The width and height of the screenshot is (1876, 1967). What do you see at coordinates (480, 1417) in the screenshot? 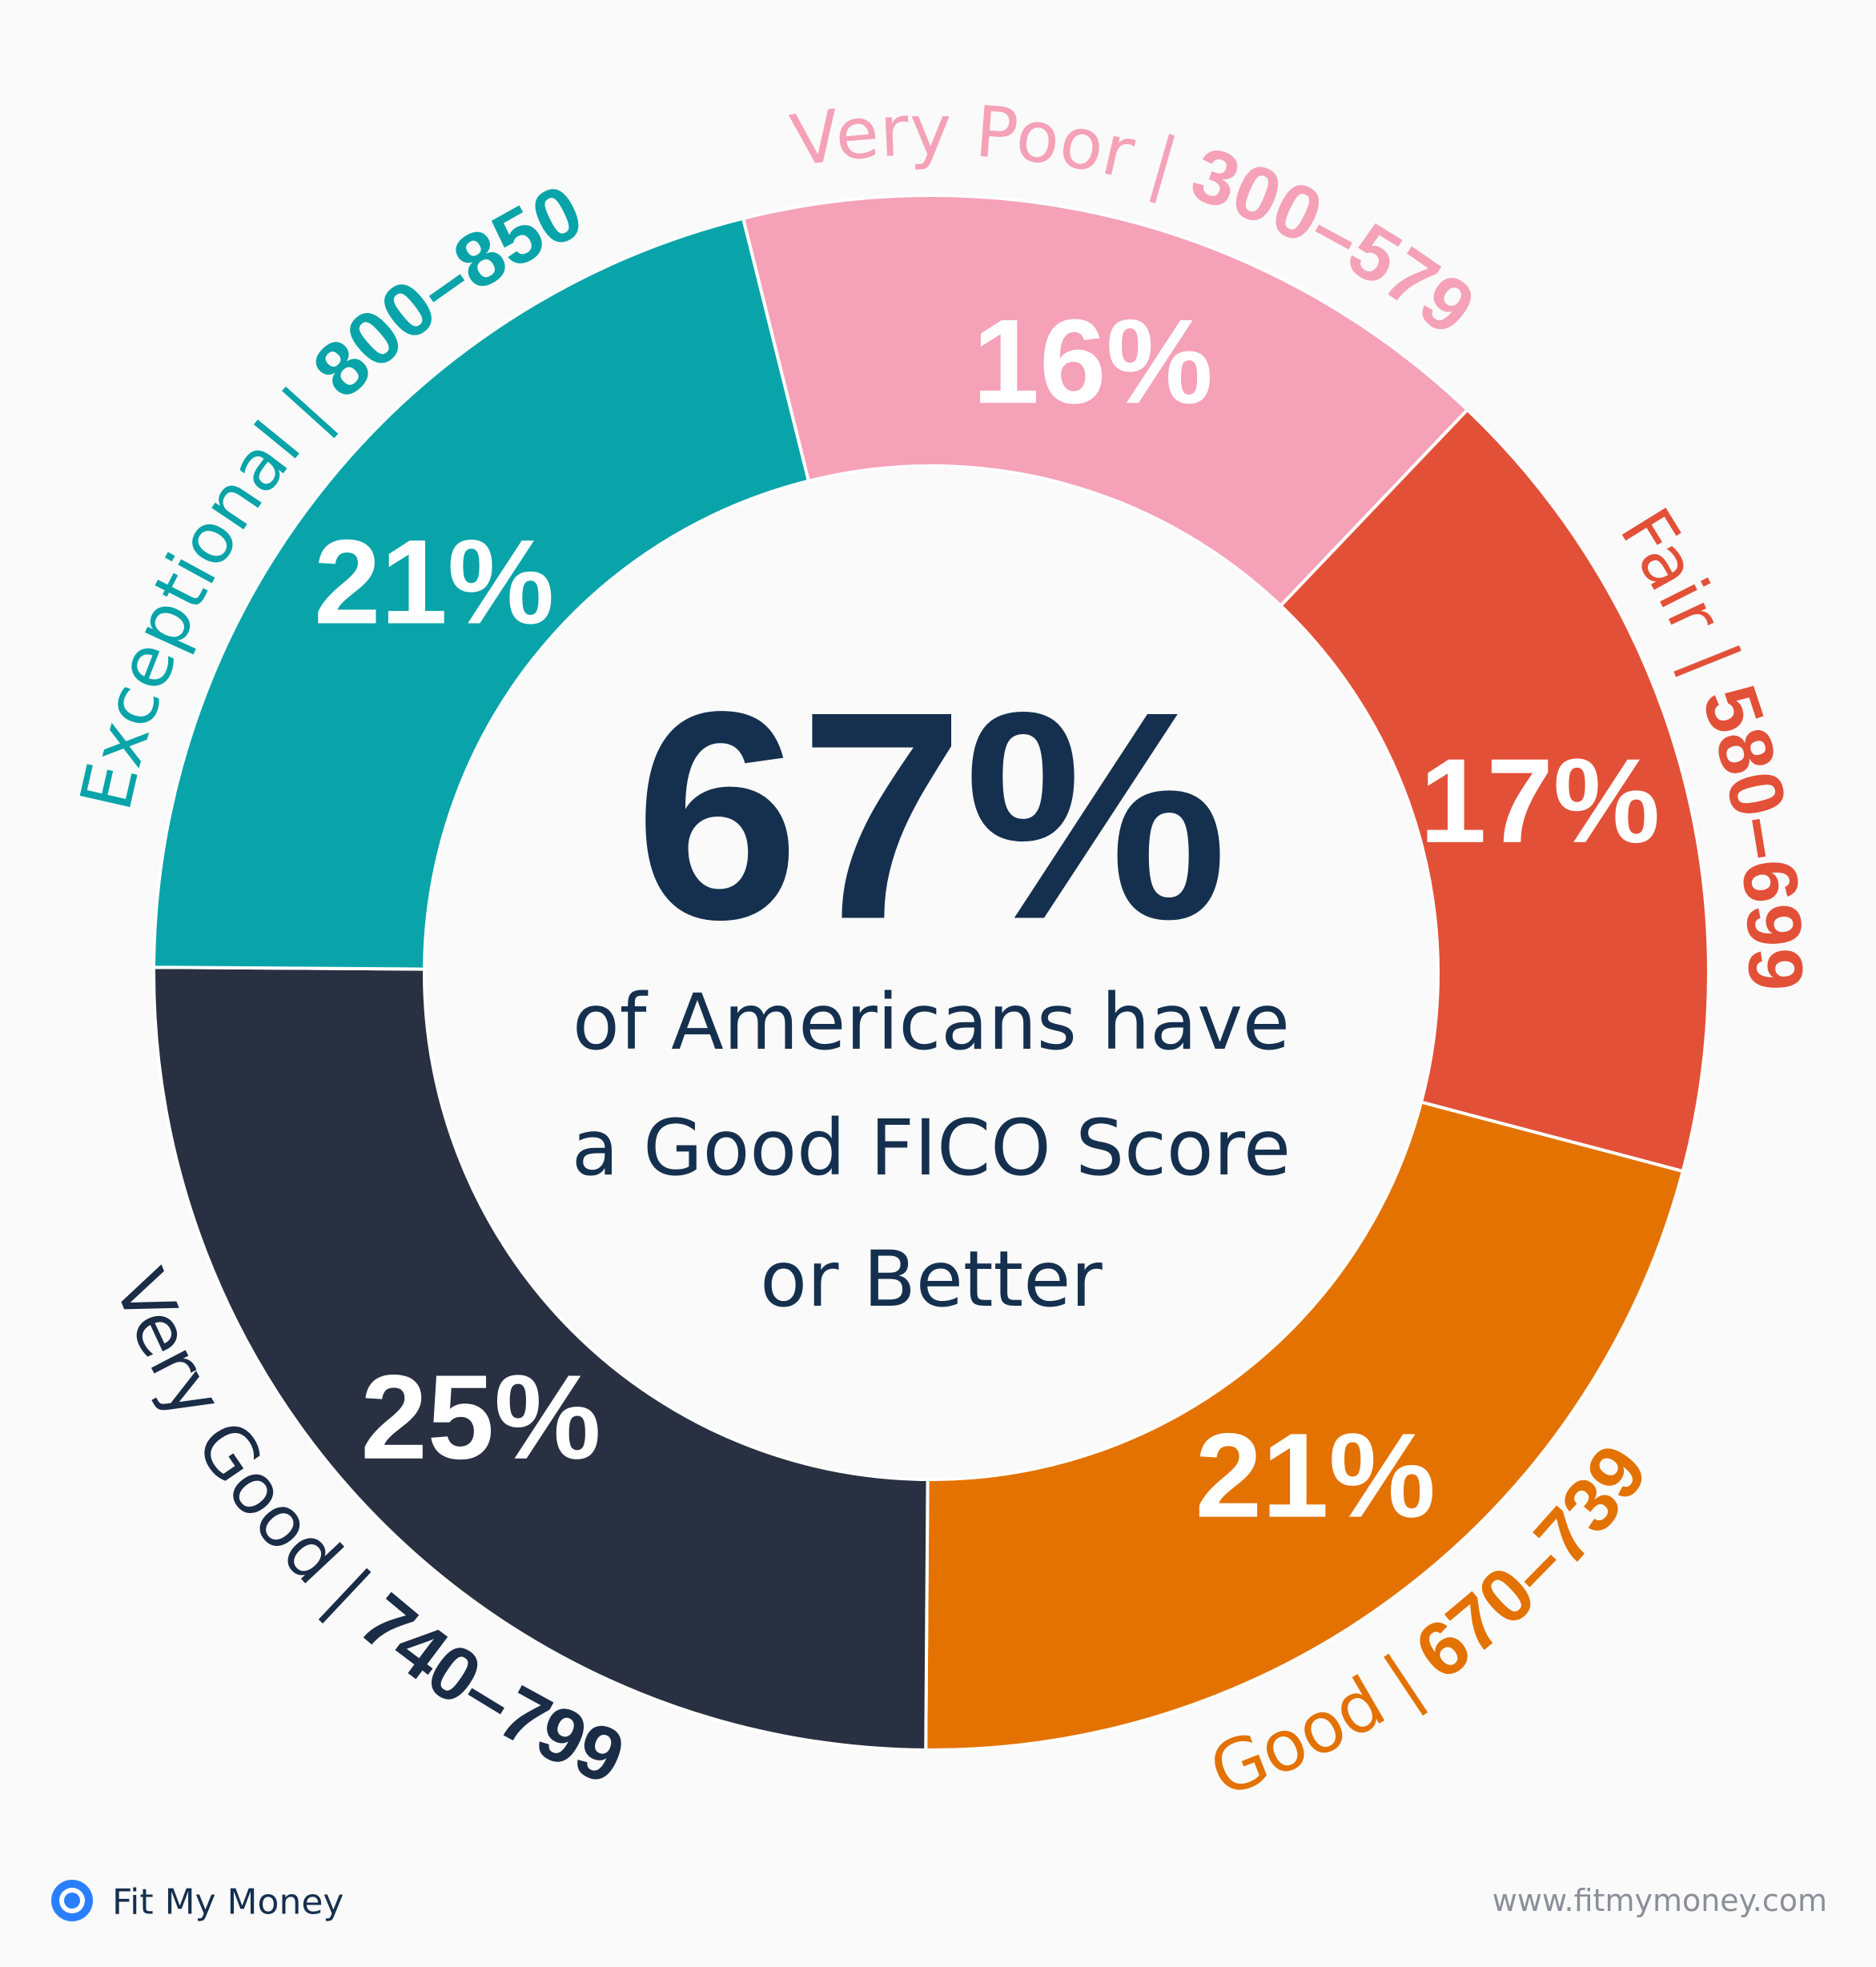
I see `value-label: 25%` at bounding box center [480, 1417].